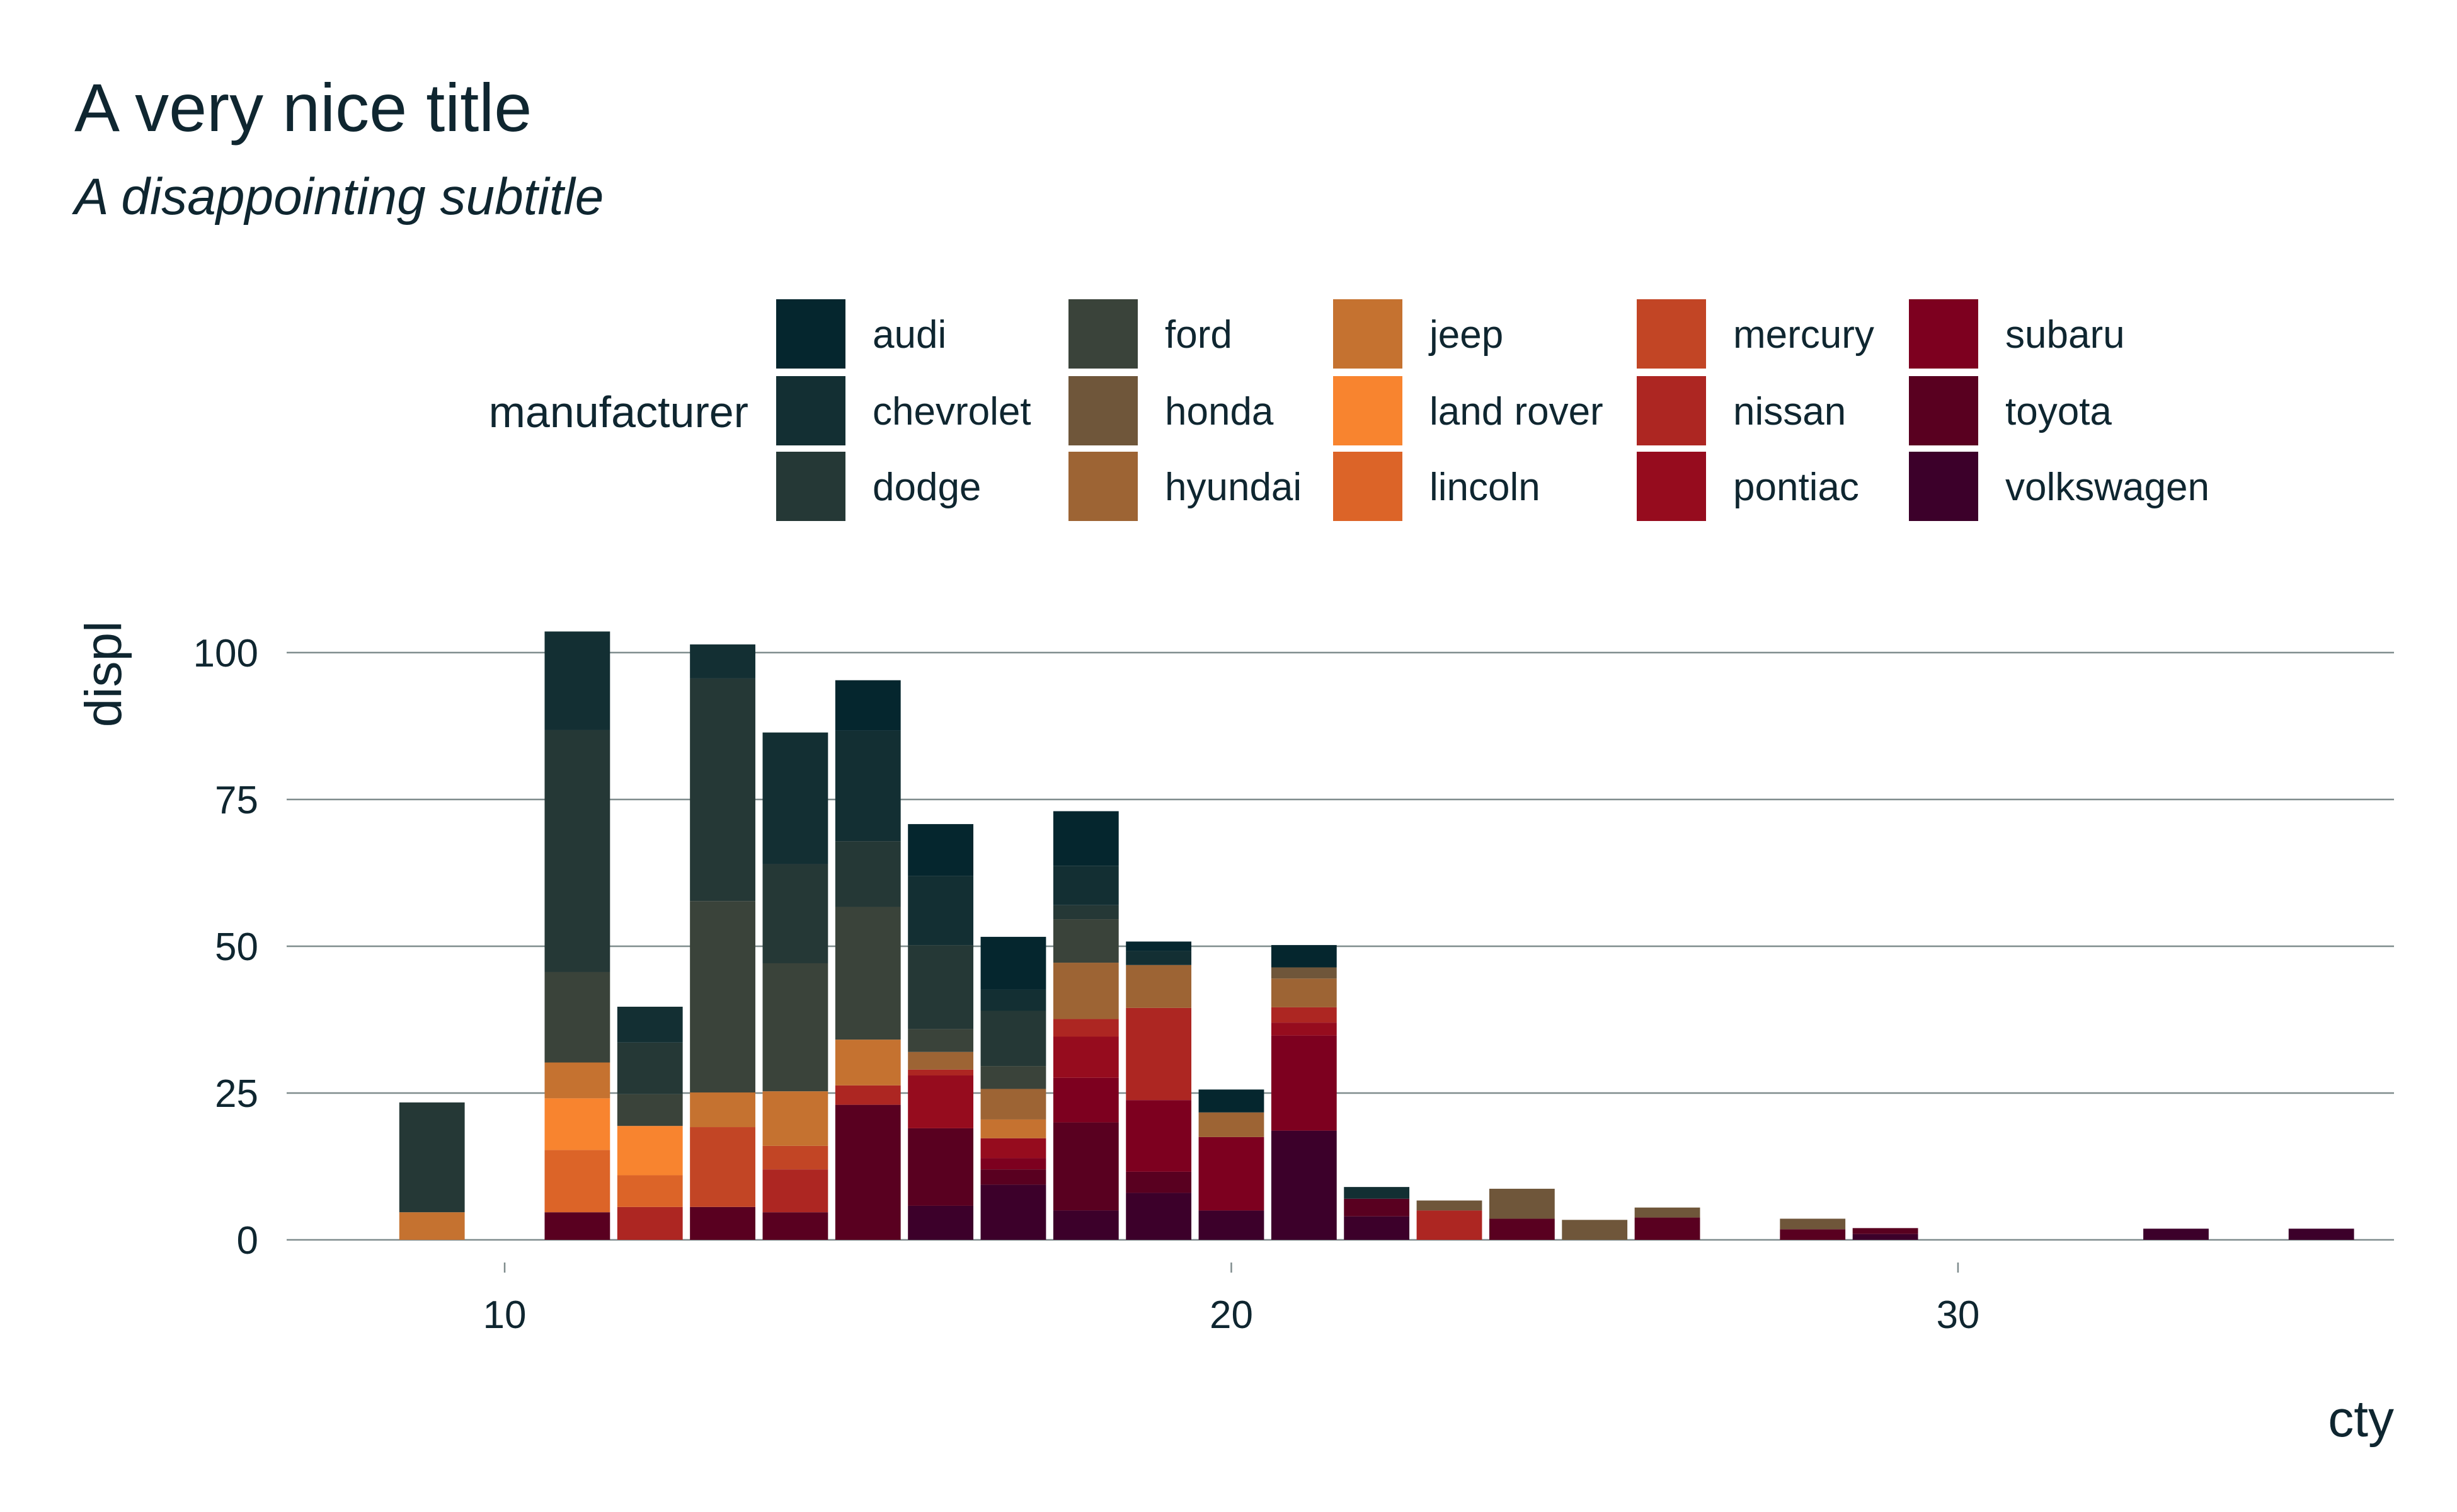  I want to click on y-axis-ticks: 0 25 50 75 100, so click(225, 947).